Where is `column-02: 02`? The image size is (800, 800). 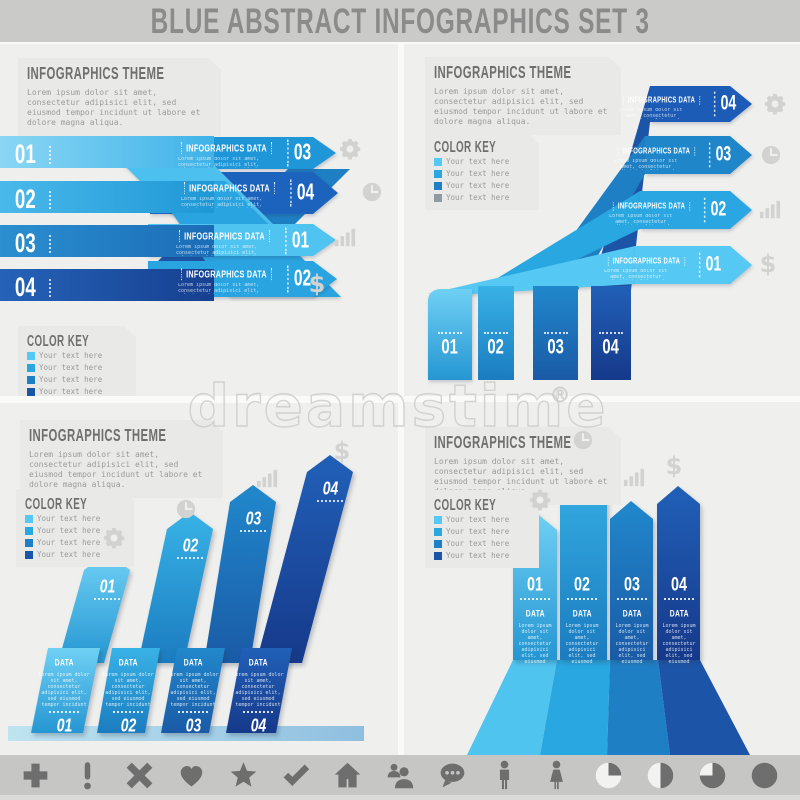
column-02: 02 is located at coordinates (496, 345).